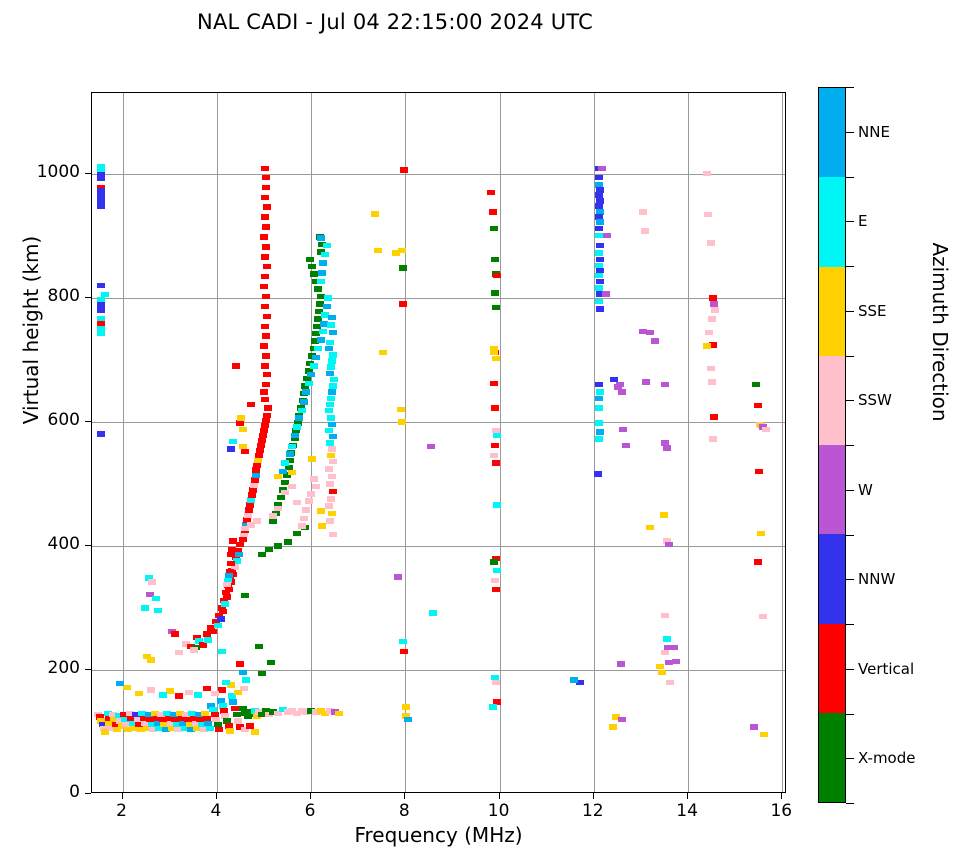 This screenshot has height=857, width=958. I want to click on colorbar-tick-vertical, so click(850, 669).